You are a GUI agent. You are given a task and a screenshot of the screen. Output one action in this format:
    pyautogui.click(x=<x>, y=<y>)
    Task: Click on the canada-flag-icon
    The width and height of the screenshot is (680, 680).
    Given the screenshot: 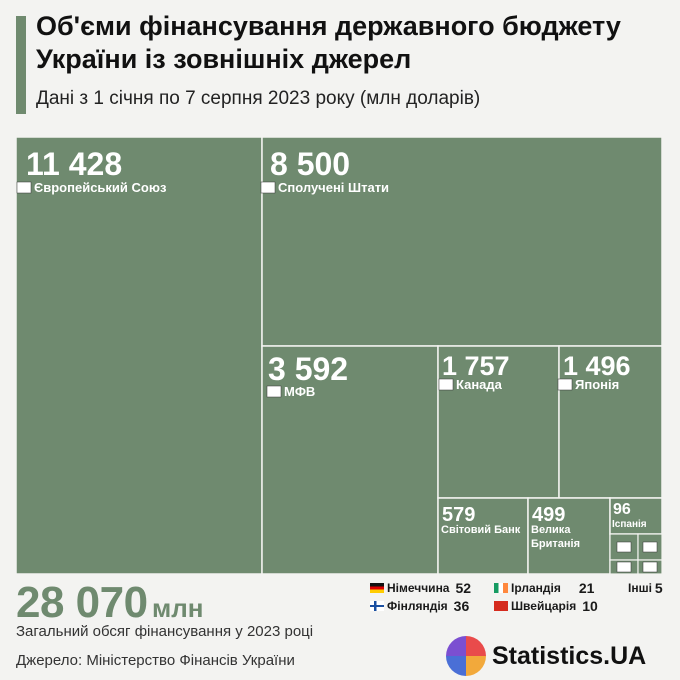 What is the action you would take?
    pyautogui.click(x=446, y=384)
    